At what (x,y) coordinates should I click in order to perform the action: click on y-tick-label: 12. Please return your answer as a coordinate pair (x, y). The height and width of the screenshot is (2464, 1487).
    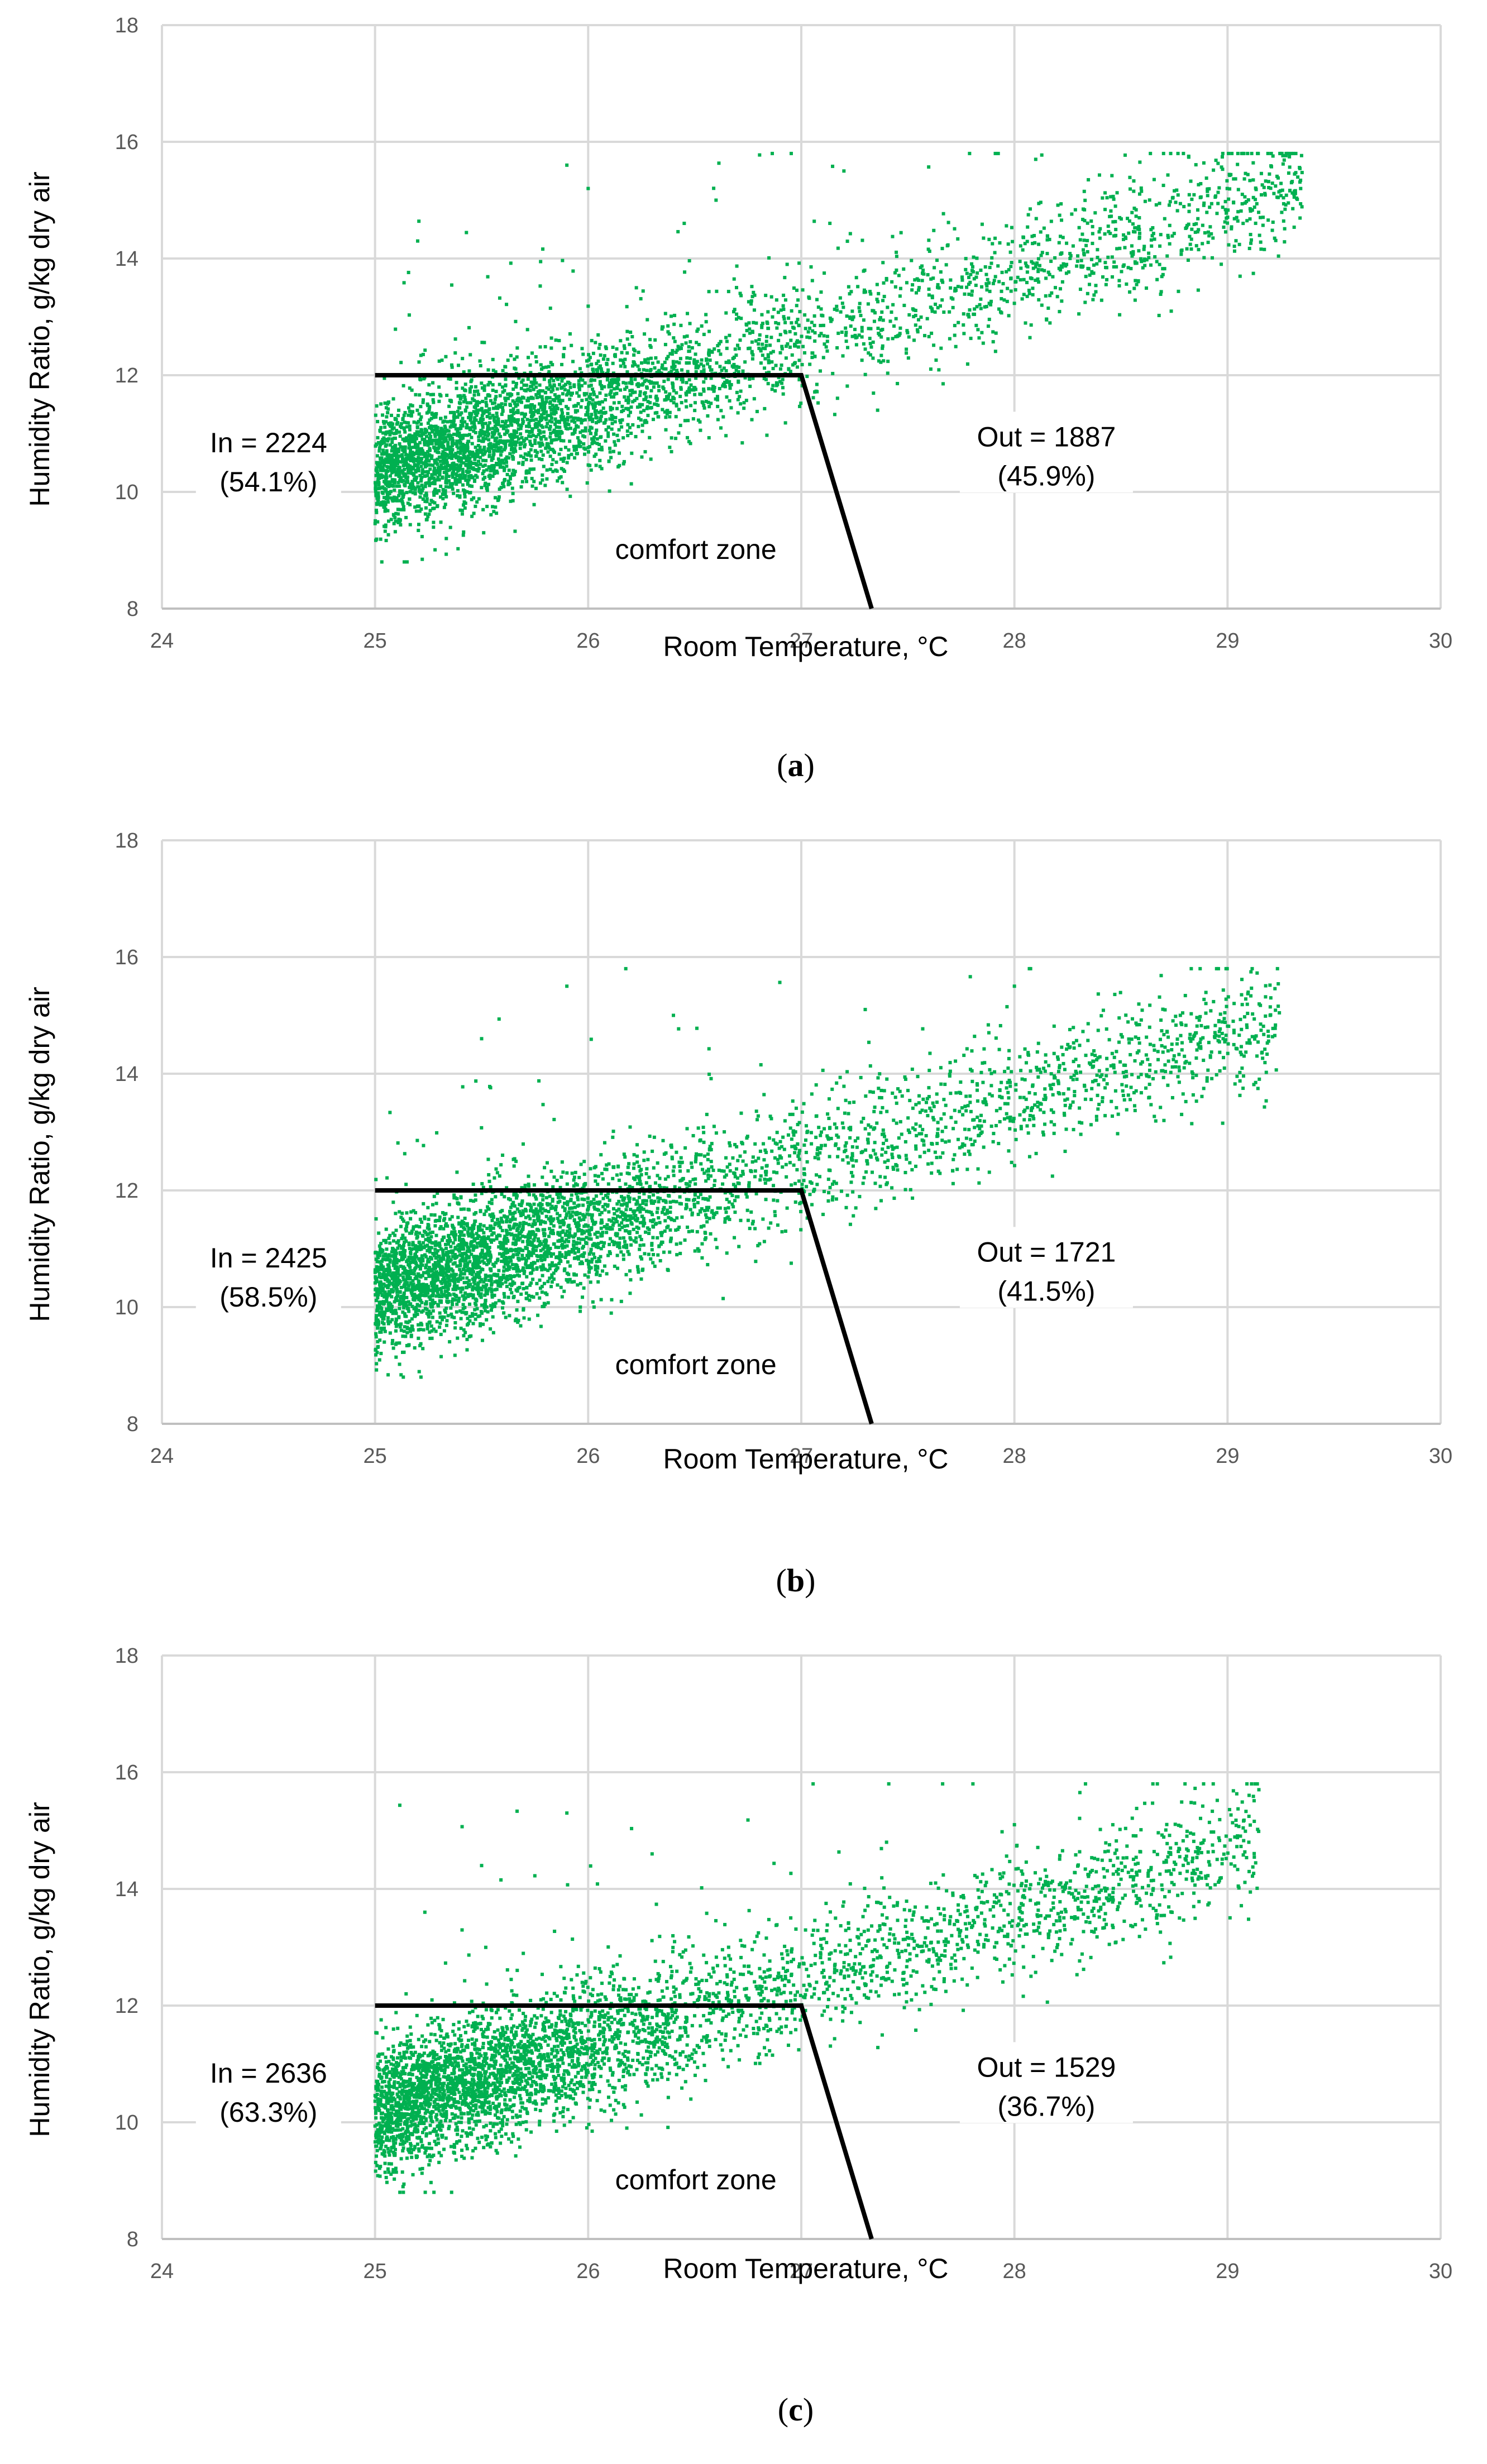
    Looking at the image, I should click on (126, 1191).